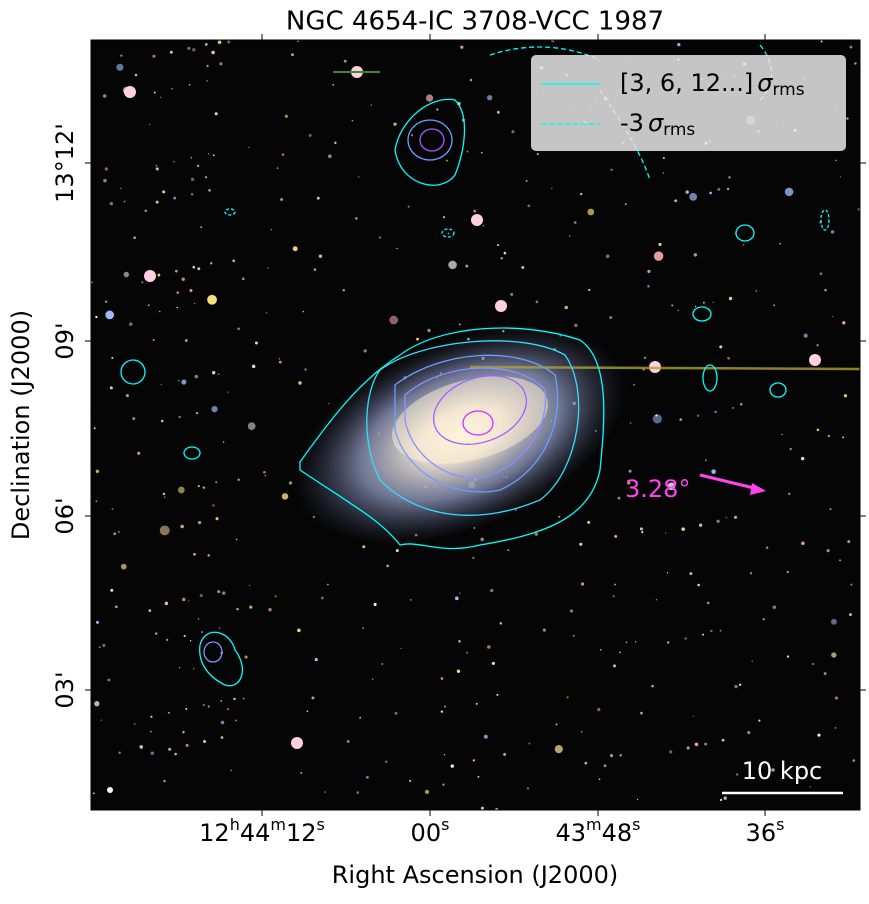 This screenshot has width=869, height=904. I want to click on legend-label: [3, 6, 12...] σrms, so click(712, 84).